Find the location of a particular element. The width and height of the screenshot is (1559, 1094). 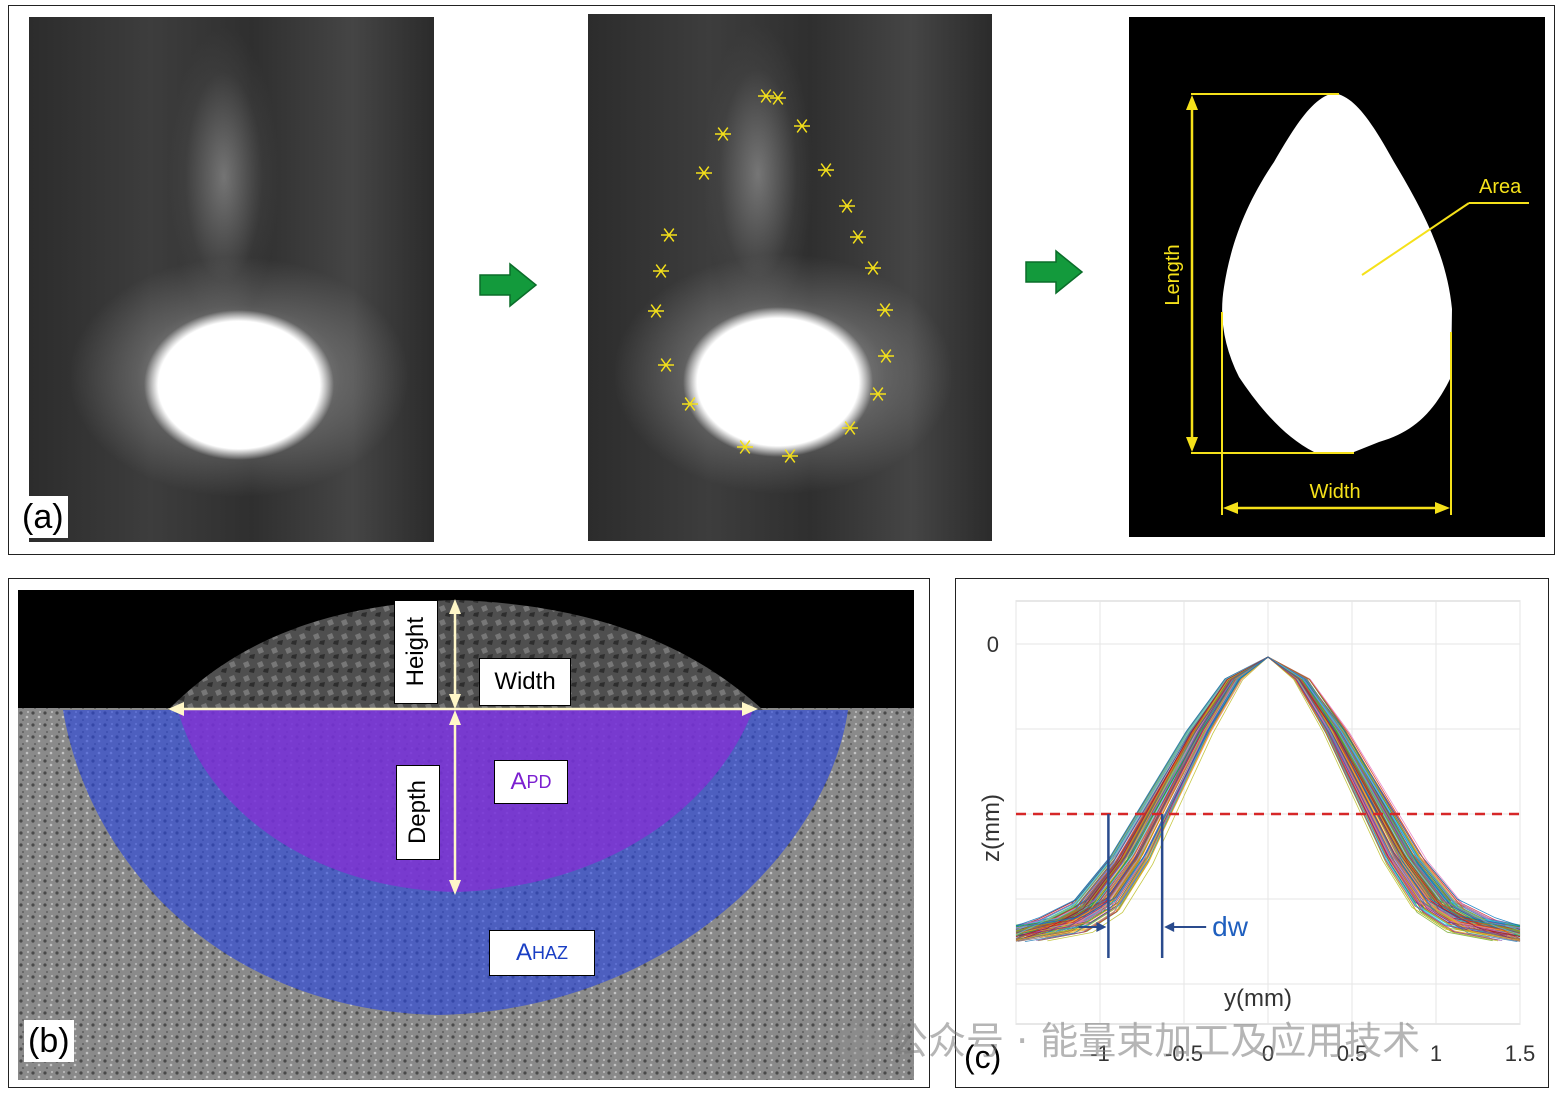

y-axis-label: z(mm) is located at coordinates (991, 828).